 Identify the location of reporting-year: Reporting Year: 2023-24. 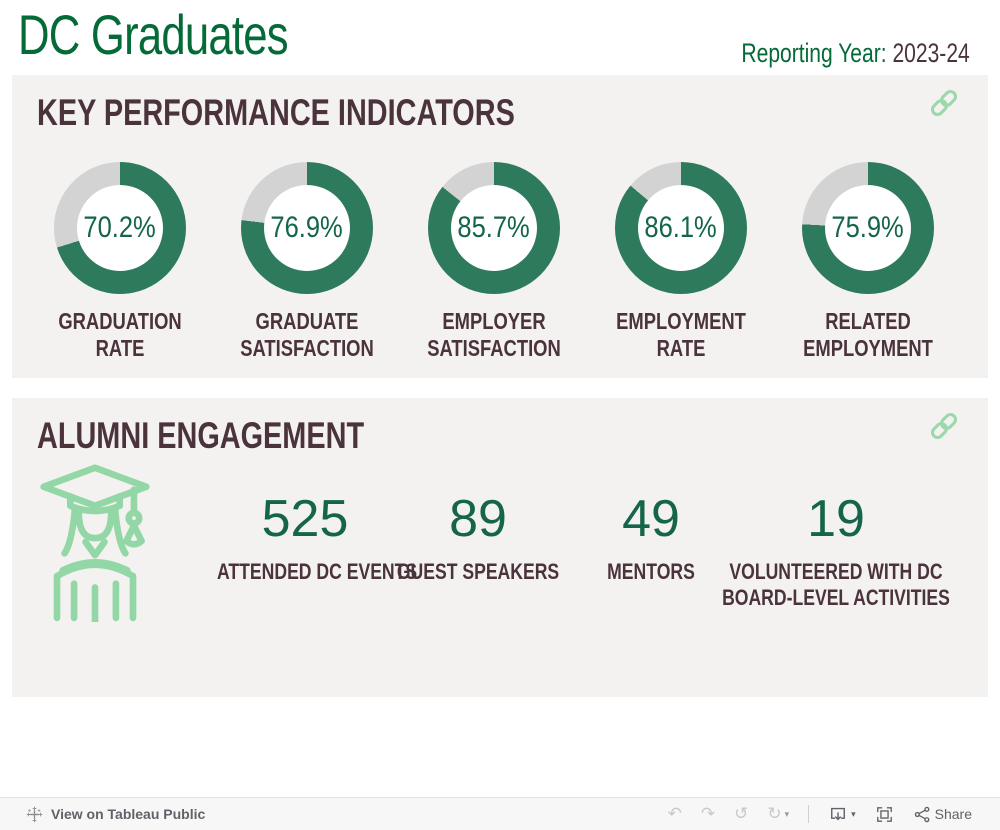
(823, 53).